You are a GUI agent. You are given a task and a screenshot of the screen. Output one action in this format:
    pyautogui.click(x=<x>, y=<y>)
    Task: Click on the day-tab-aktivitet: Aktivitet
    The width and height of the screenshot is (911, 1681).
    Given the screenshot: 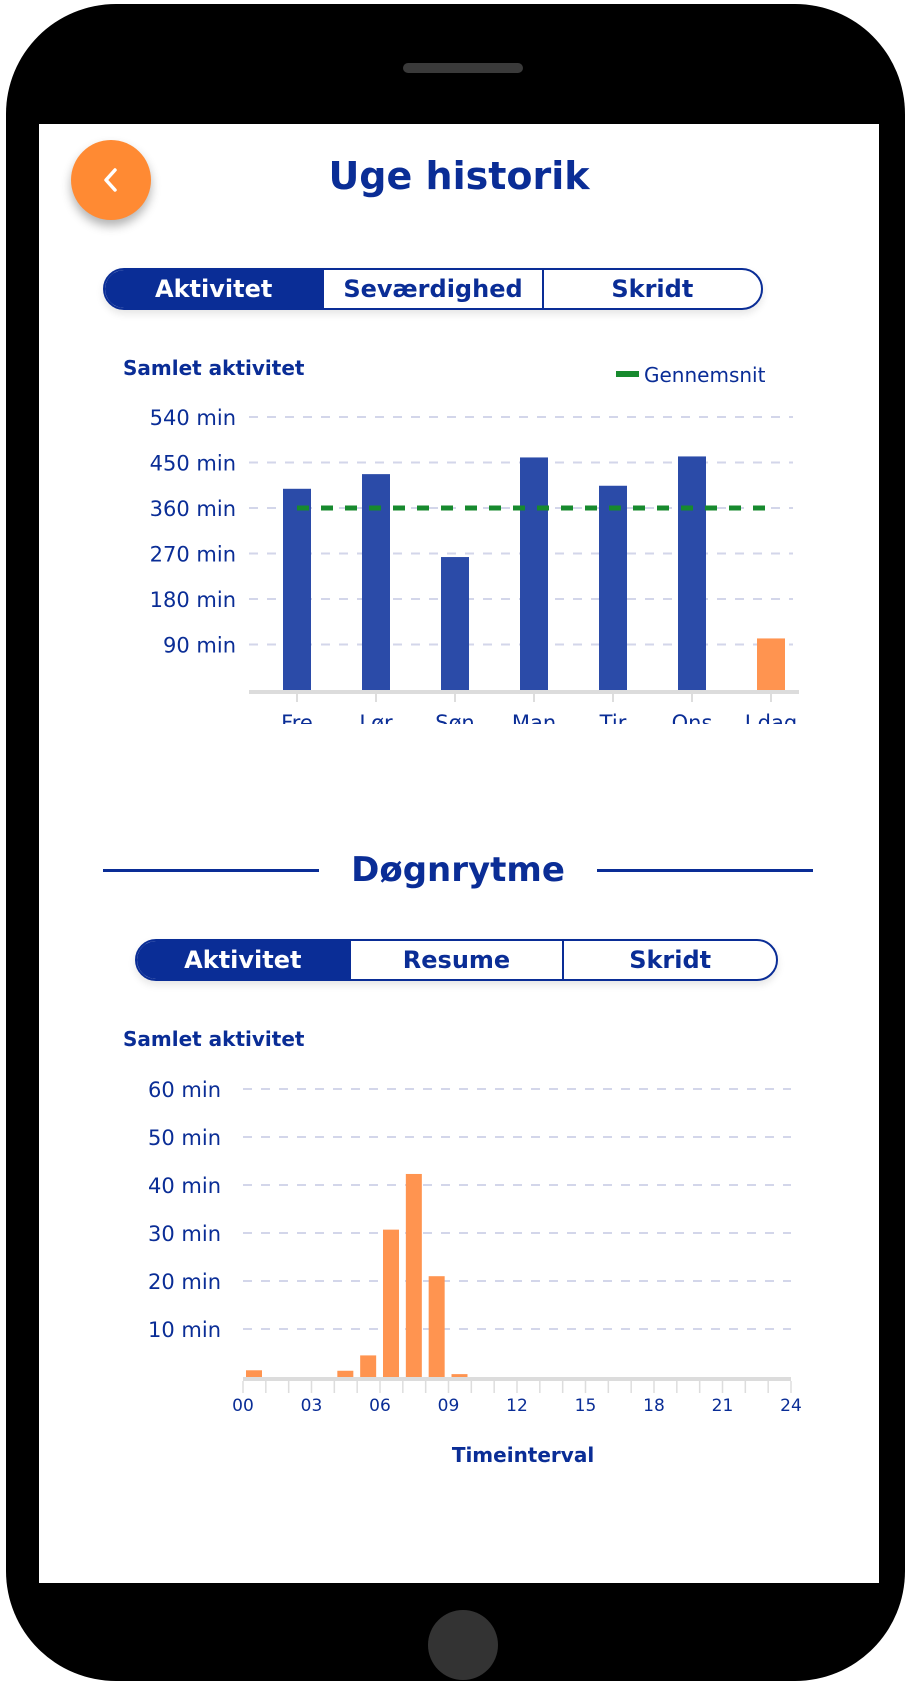 What is the action you would take?
    pyautogui.click(x=243, y=960)
    